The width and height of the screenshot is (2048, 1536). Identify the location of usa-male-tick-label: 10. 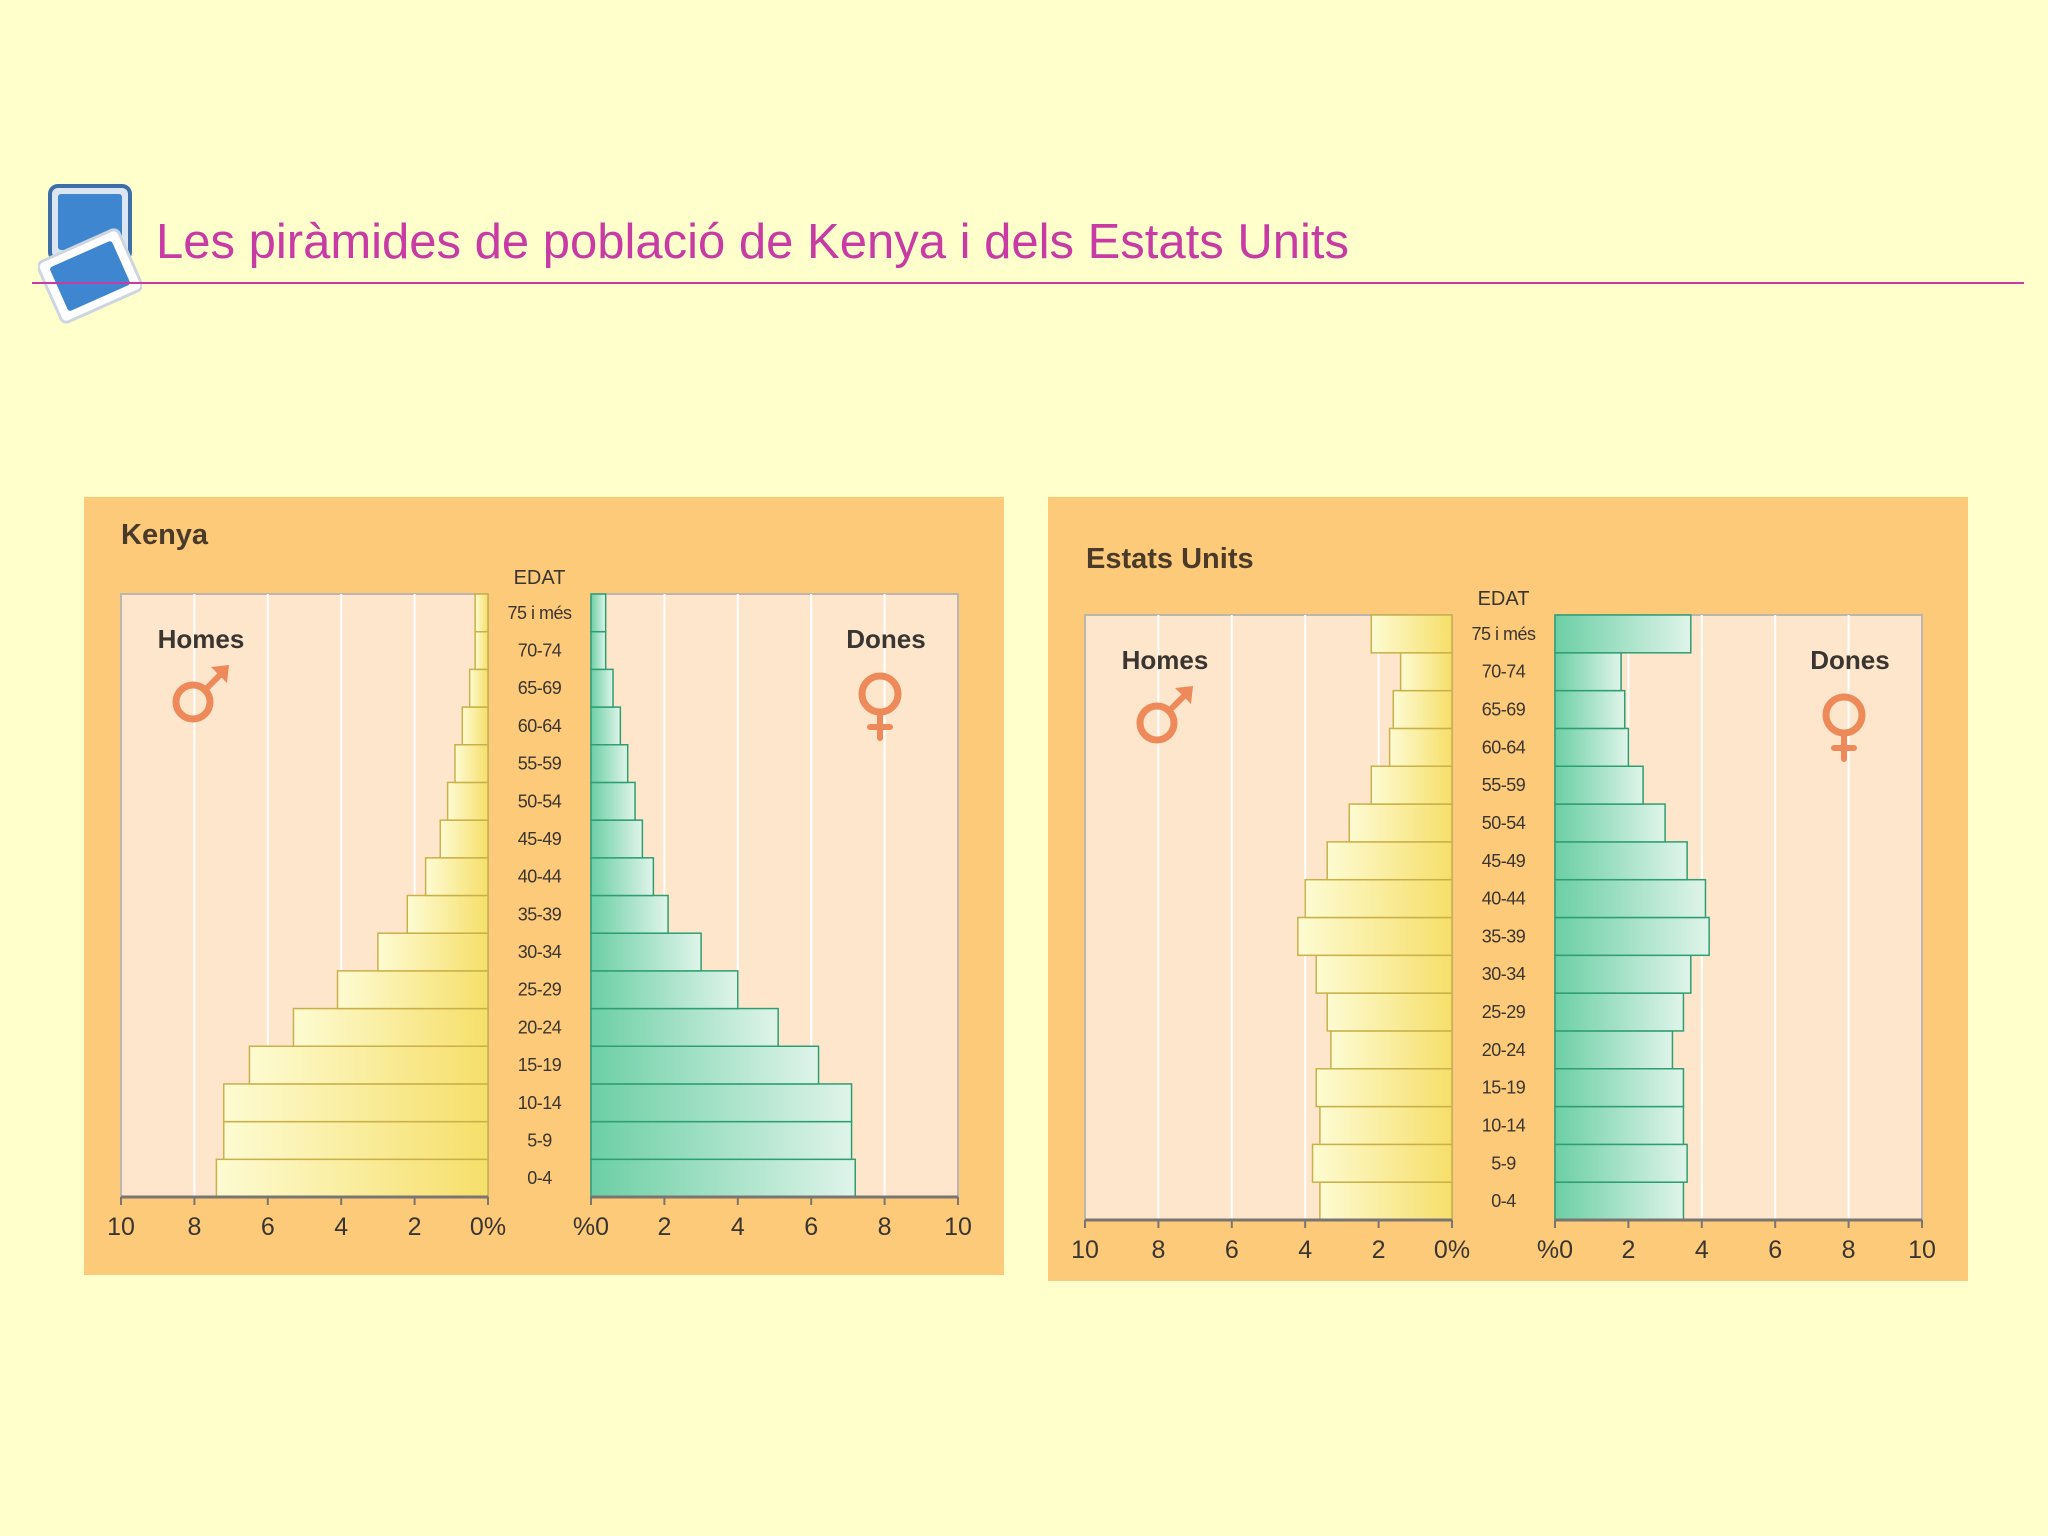
(1085, 1250).